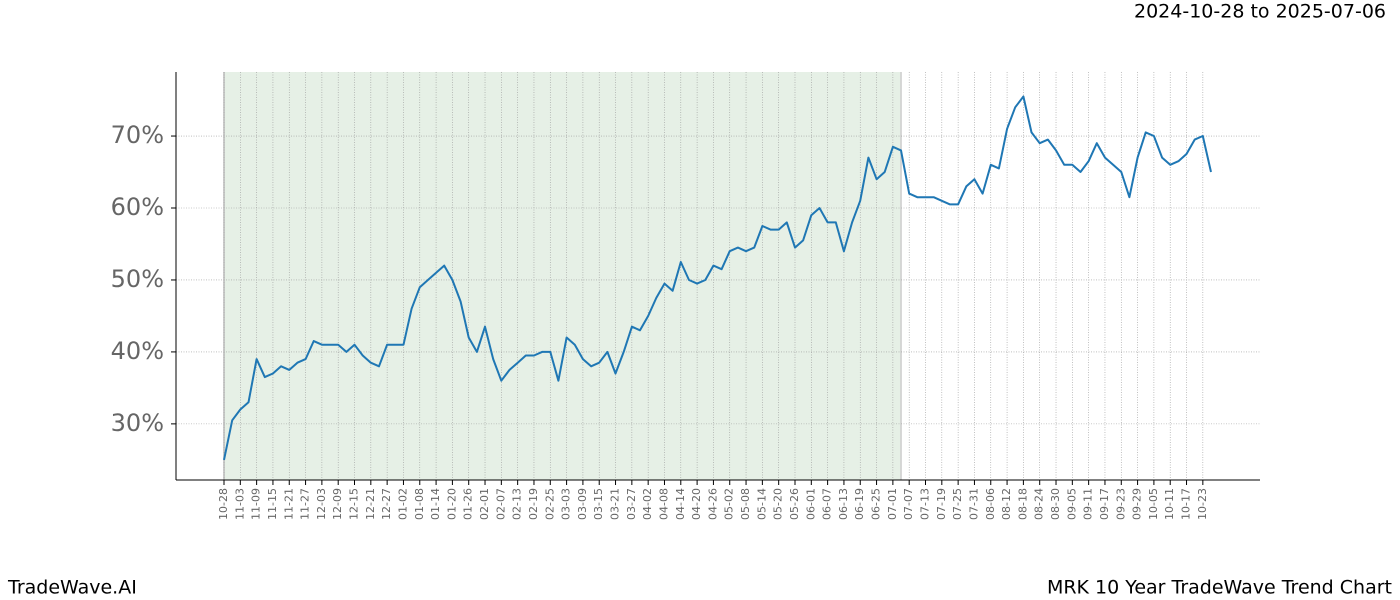 This screenshot has width=1400, height=600. What do you see at coordinates (598, 504) in the screenshot?
I see `x-tick-label: 03-15` at bounding box center [598, 504].